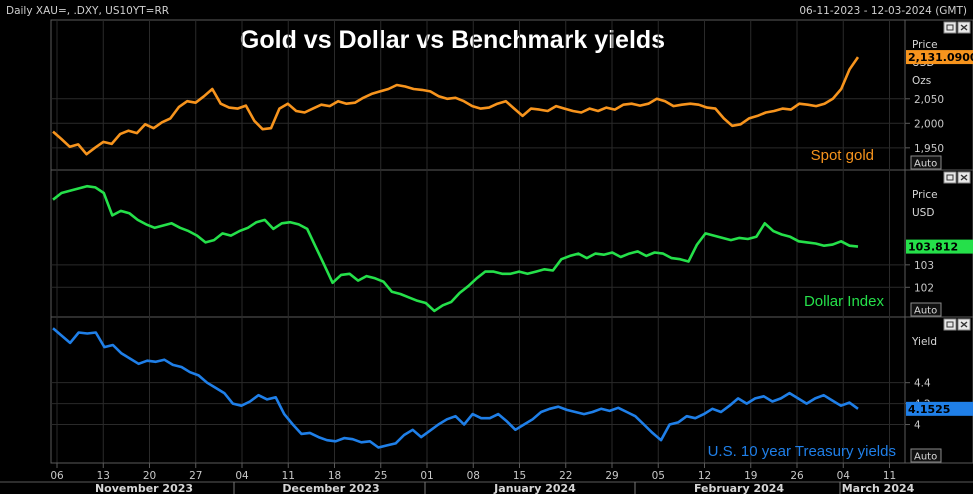 The width and height of the screenshot is (973, 494). I want to click on x-tick-label: 20, so click(149, 476).